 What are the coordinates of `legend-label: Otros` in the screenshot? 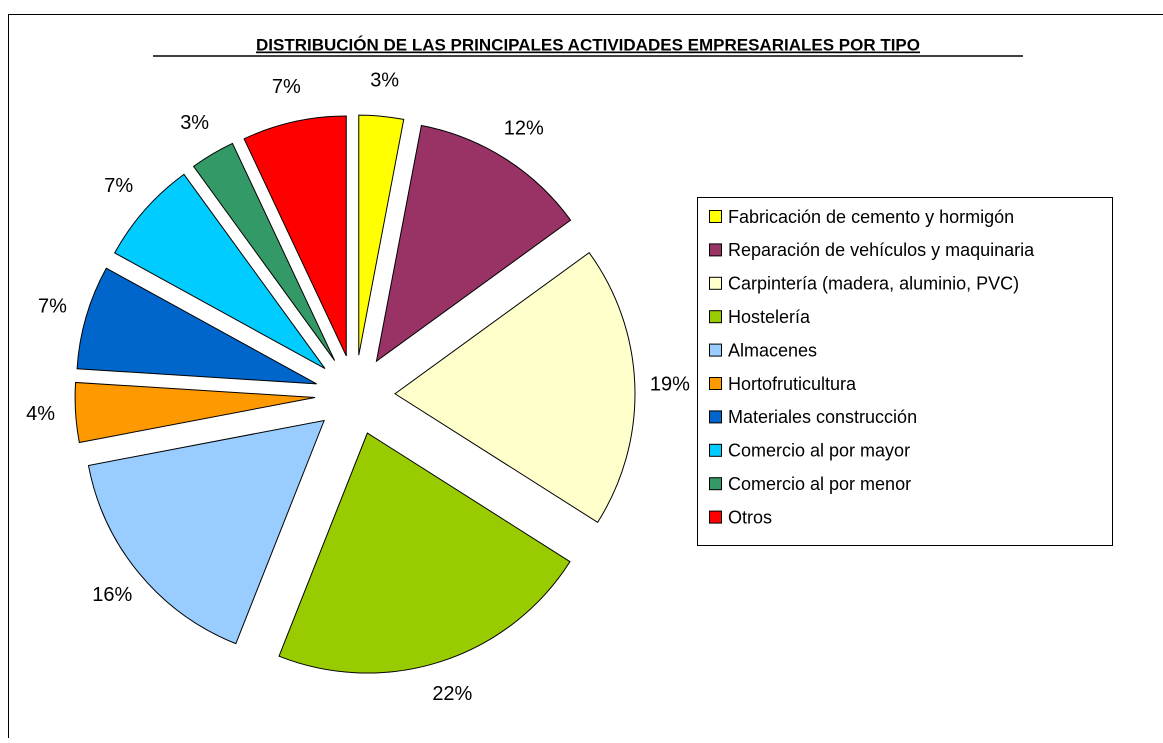 It's located at (750, 517).